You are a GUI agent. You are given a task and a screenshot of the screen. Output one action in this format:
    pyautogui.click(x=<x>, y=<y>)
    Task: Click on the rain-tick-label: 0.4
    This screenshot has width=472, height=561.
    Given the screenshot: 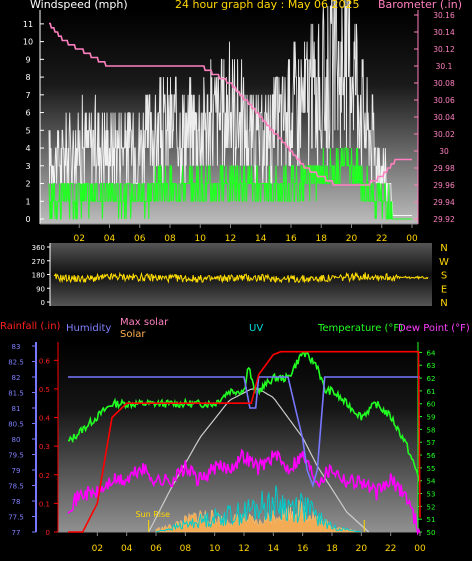 What is the action you would take?
    pyautogui.click(x=45, y=419)
    